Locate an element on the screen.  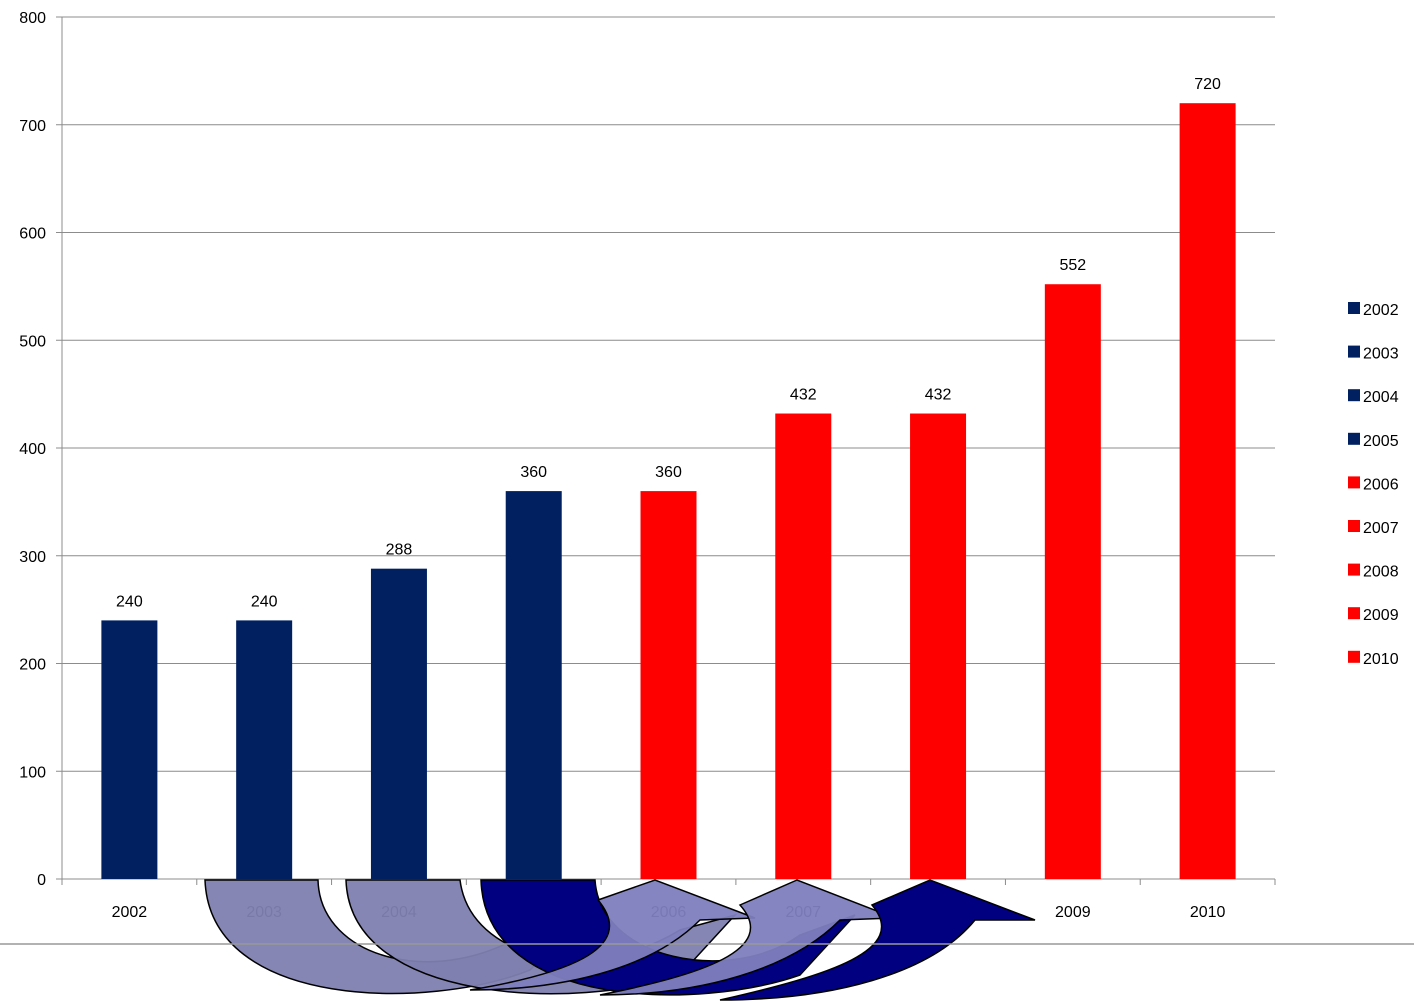
data-label-2004: 288 is located at coordinates (399, 550).